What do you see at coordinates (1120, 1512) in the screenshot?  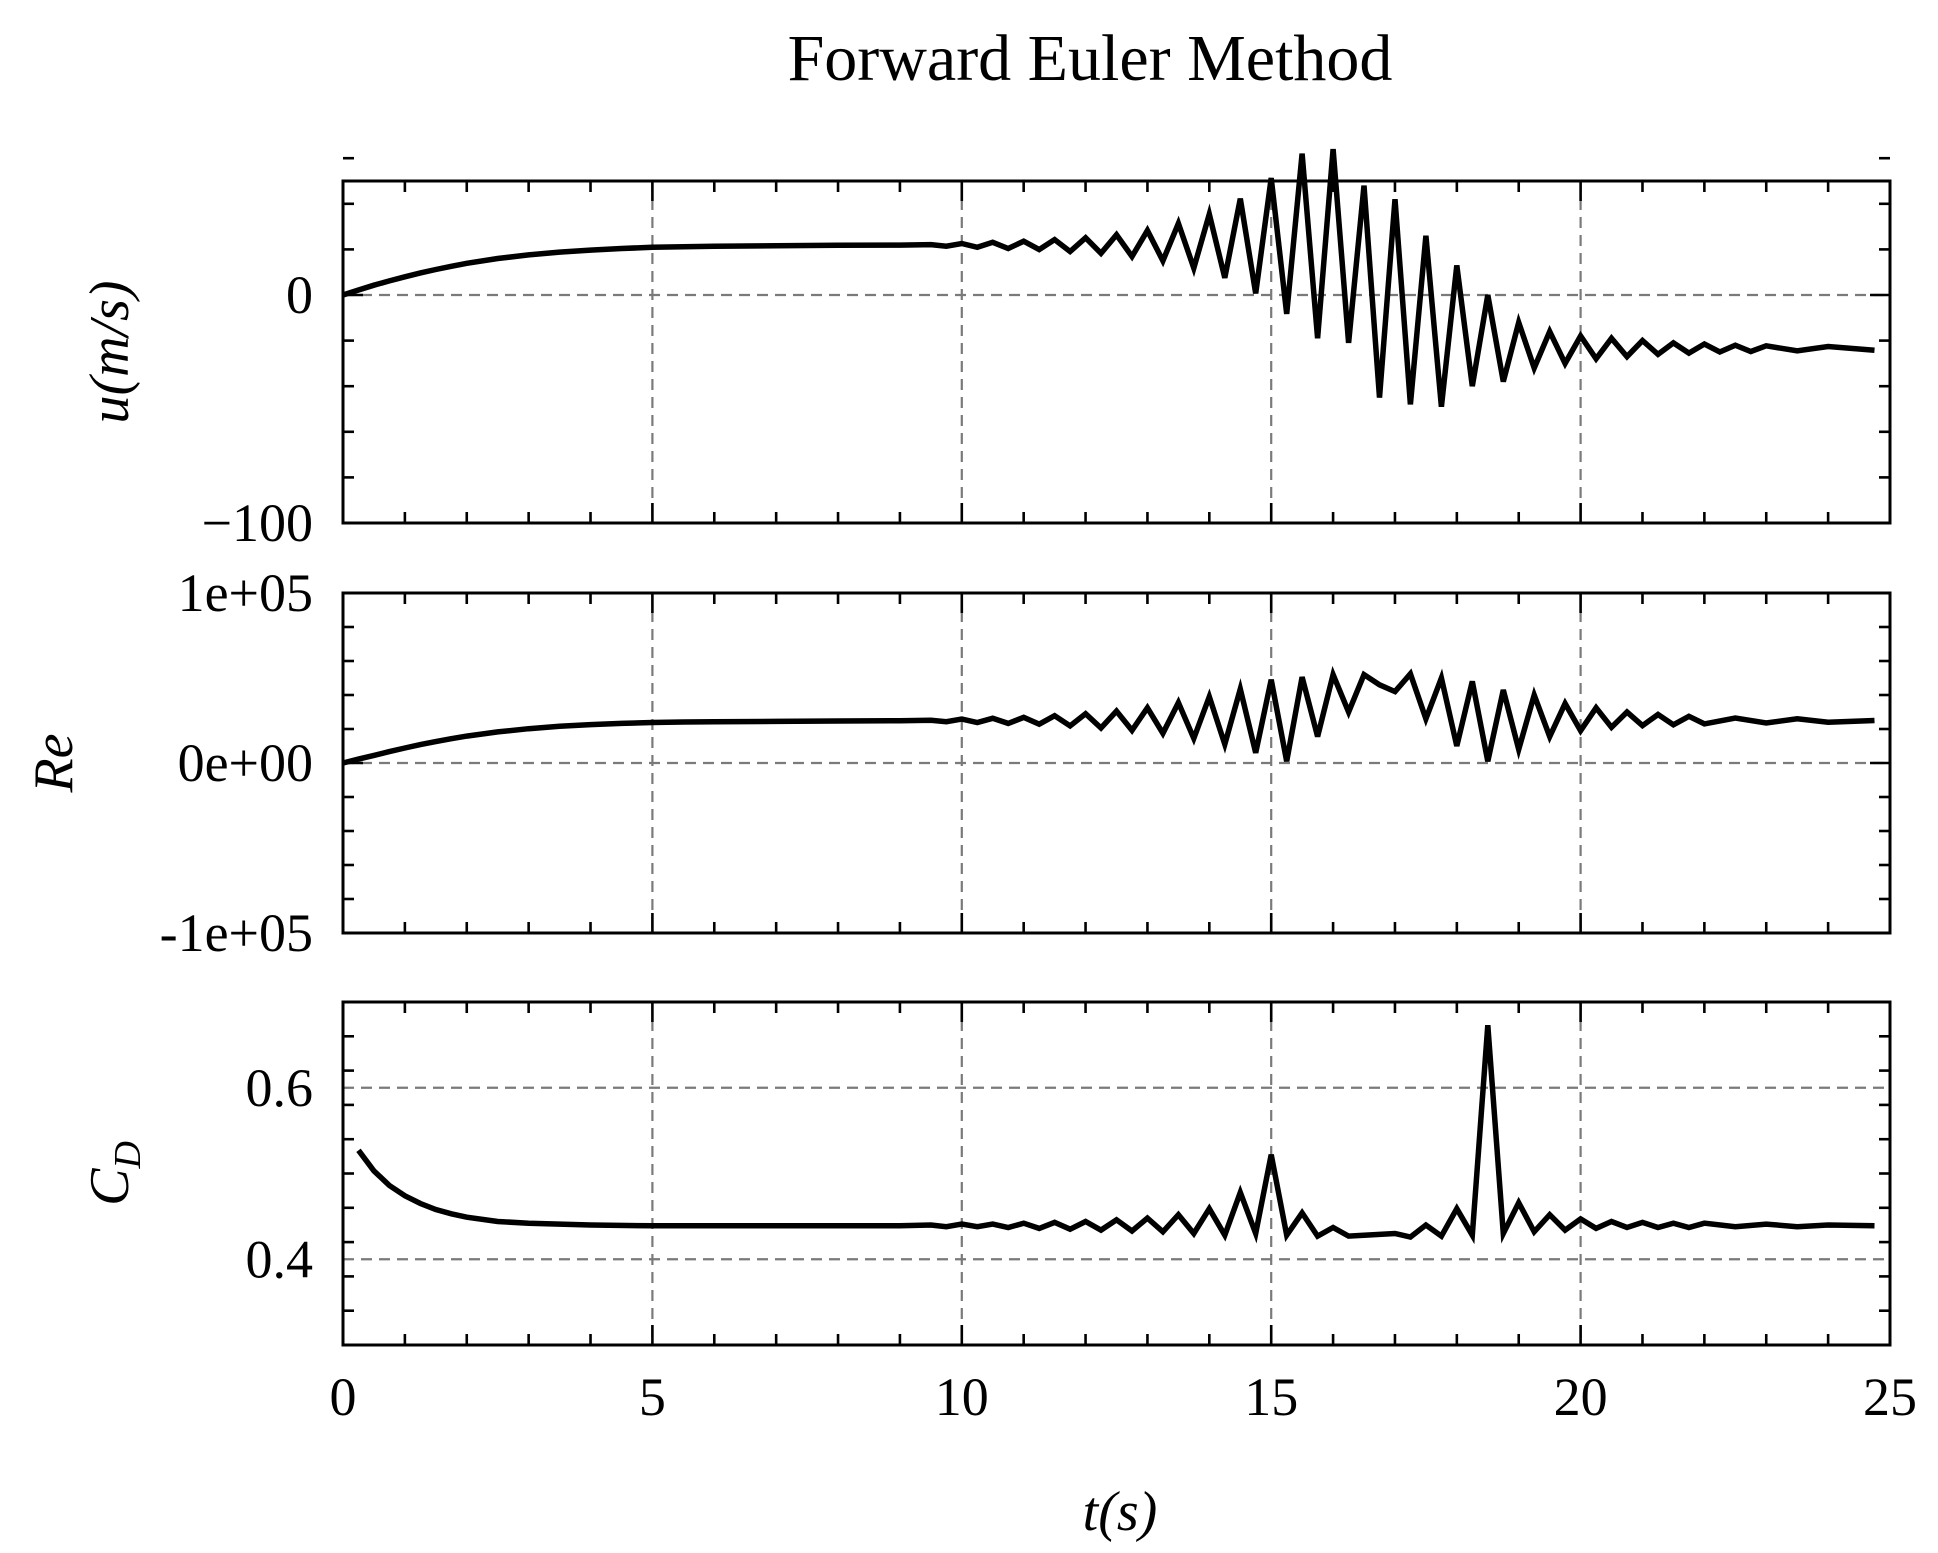 I see `x-axis-label: t(s)` at bounding box center [1120, 1512].